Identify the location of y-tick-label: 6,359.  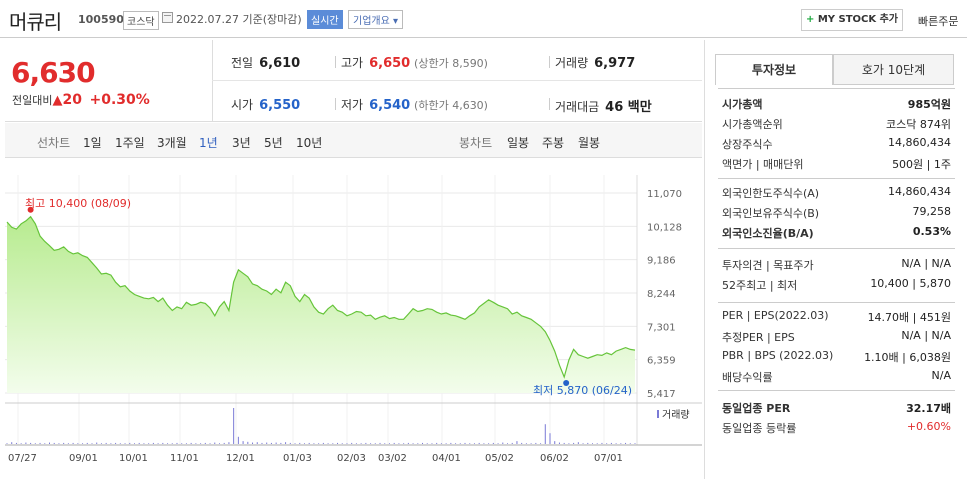
(661, 361).